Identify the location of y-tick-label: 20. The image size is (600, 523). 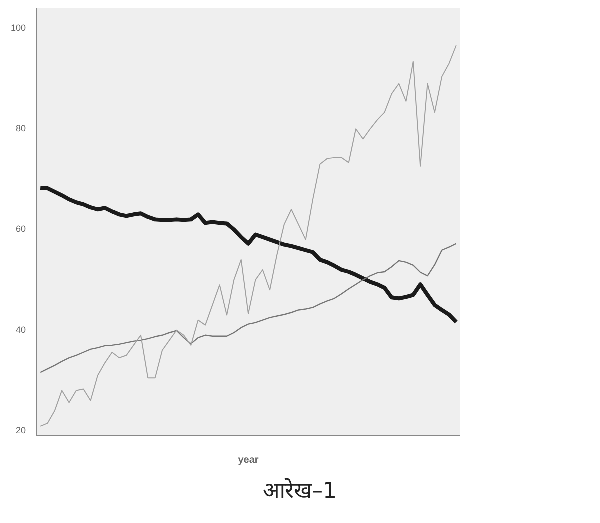
(21, 430).